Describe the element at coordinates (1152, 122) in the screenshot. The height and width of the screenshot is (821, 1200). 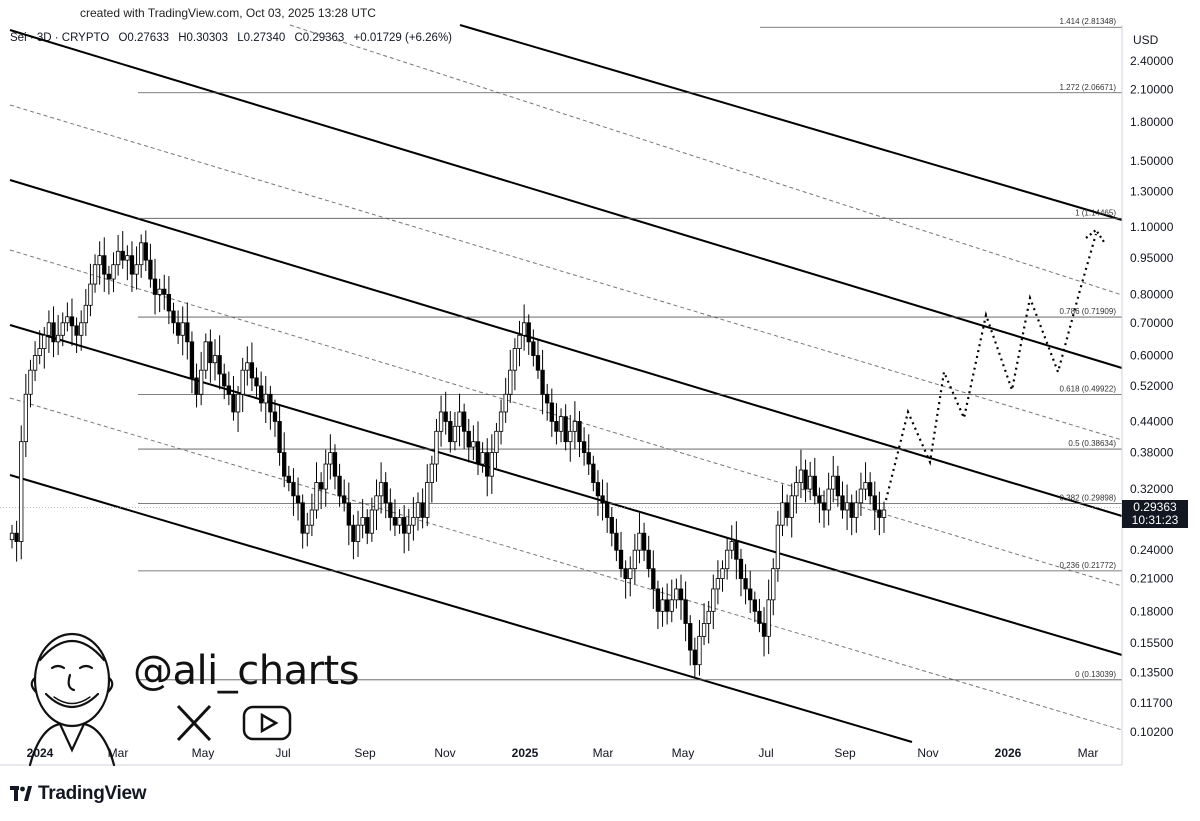
I see `price-tick-label: 1.80000` at that location.